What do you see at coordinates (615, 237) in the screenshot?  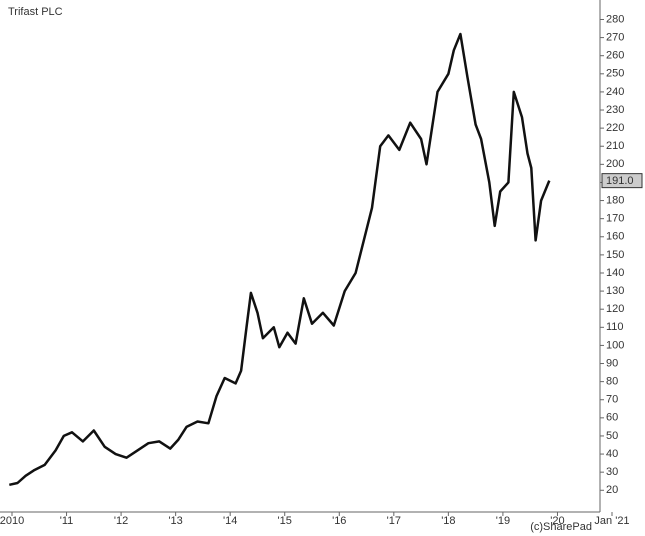 I see `y-tick-label: 160` at bounding box center [615, 237].